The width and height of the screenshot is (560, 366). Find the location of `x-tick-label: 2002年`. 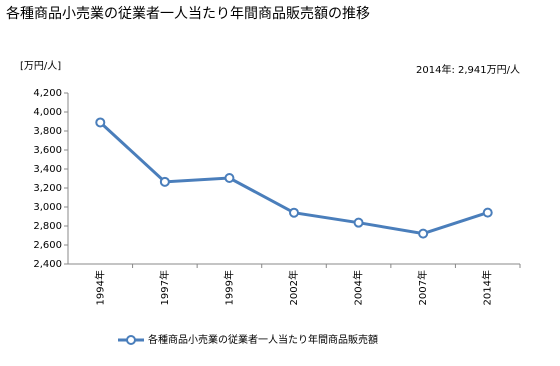

x-tick-label: 2002年 is located at coordinates (293, 287).